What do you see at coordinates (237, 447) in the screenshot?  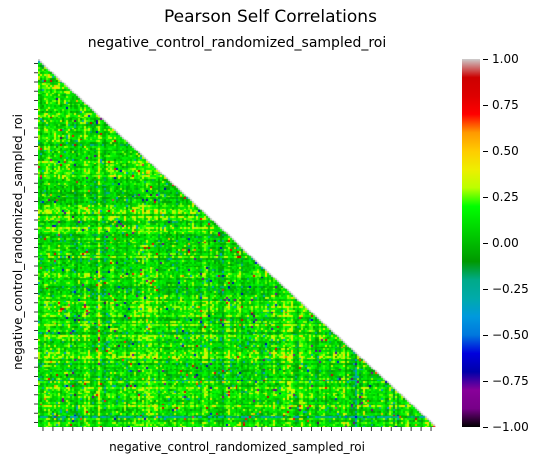 I see `x-axis-label: negative_control_randomized_sampled_roi` at bounding box center [237, 447].